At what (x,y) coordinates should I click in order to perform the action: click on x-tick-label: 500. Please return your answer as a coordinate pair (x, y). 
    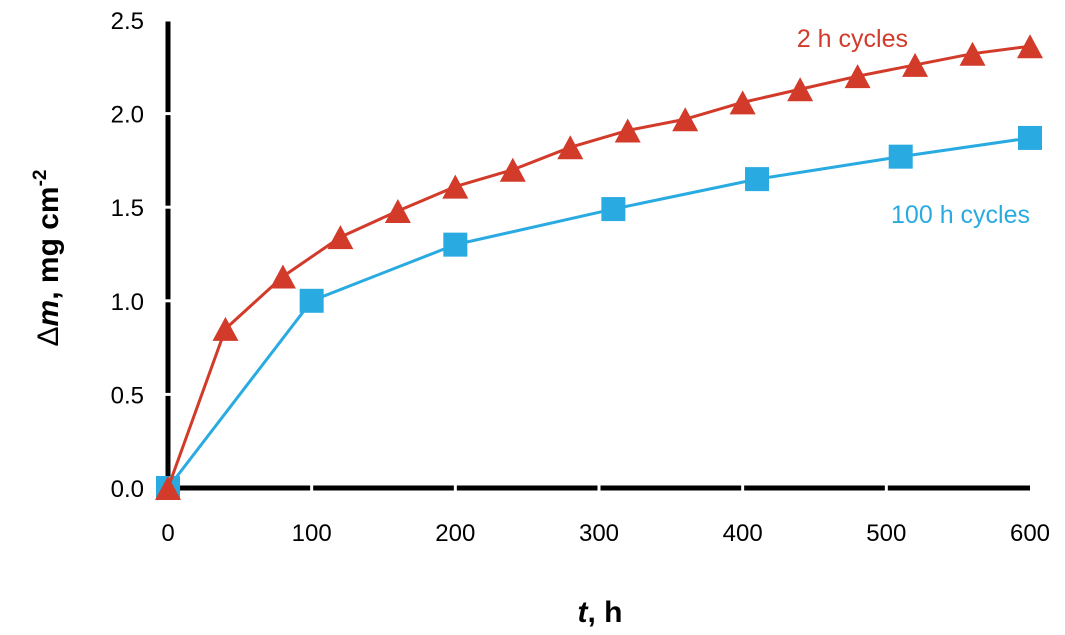
    Looking at the image, I should click on (886, 533).